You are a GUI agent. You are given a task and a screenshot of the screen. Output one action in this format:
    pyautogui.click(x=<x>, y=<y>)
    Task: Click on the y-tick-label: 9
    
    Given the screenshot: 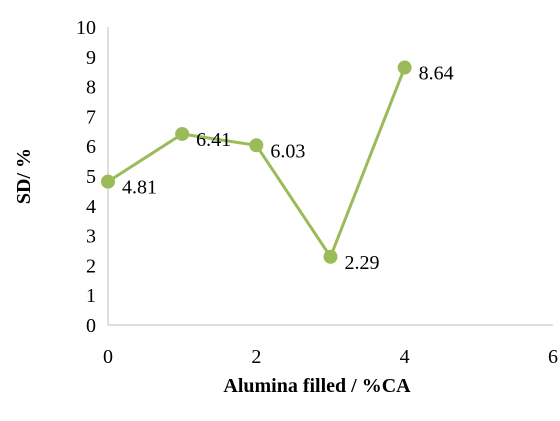 What is the action you would take?
    pyautogui.click(x=91, y=58)
    